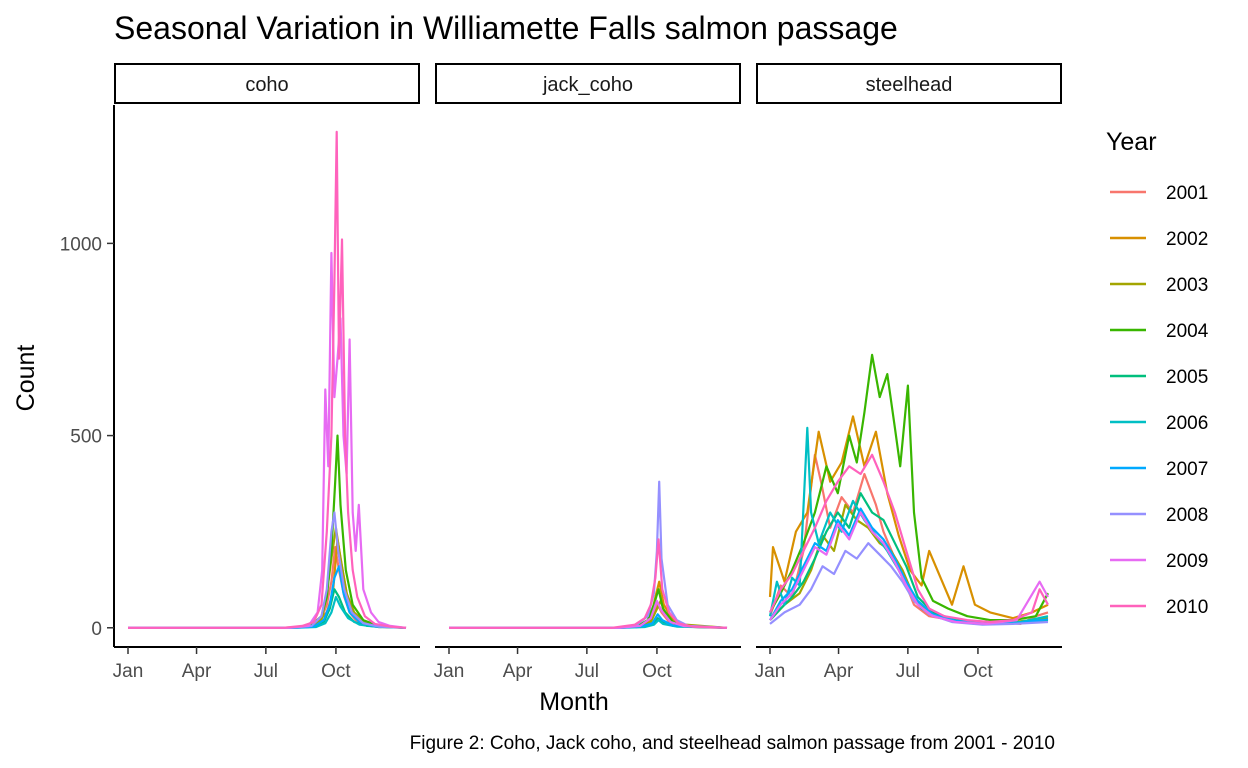  I want to click on facet-strip-label: coho, so click(266, 85).